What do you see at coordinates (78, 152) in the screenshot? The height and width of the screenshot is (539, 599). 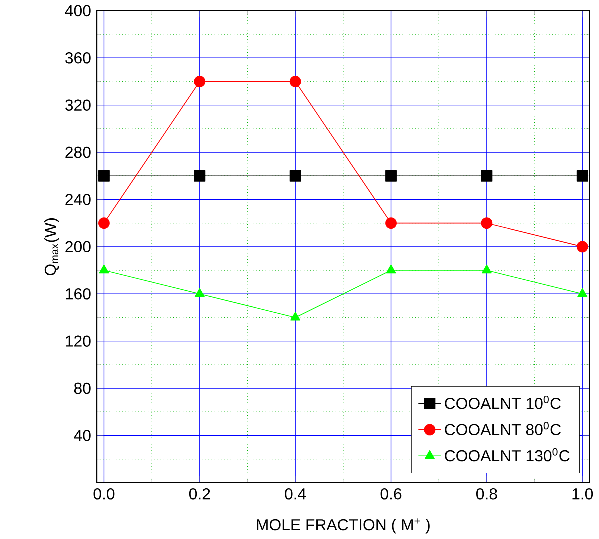 I see `y-tick-label: 280` at bounding box center [78, 152].